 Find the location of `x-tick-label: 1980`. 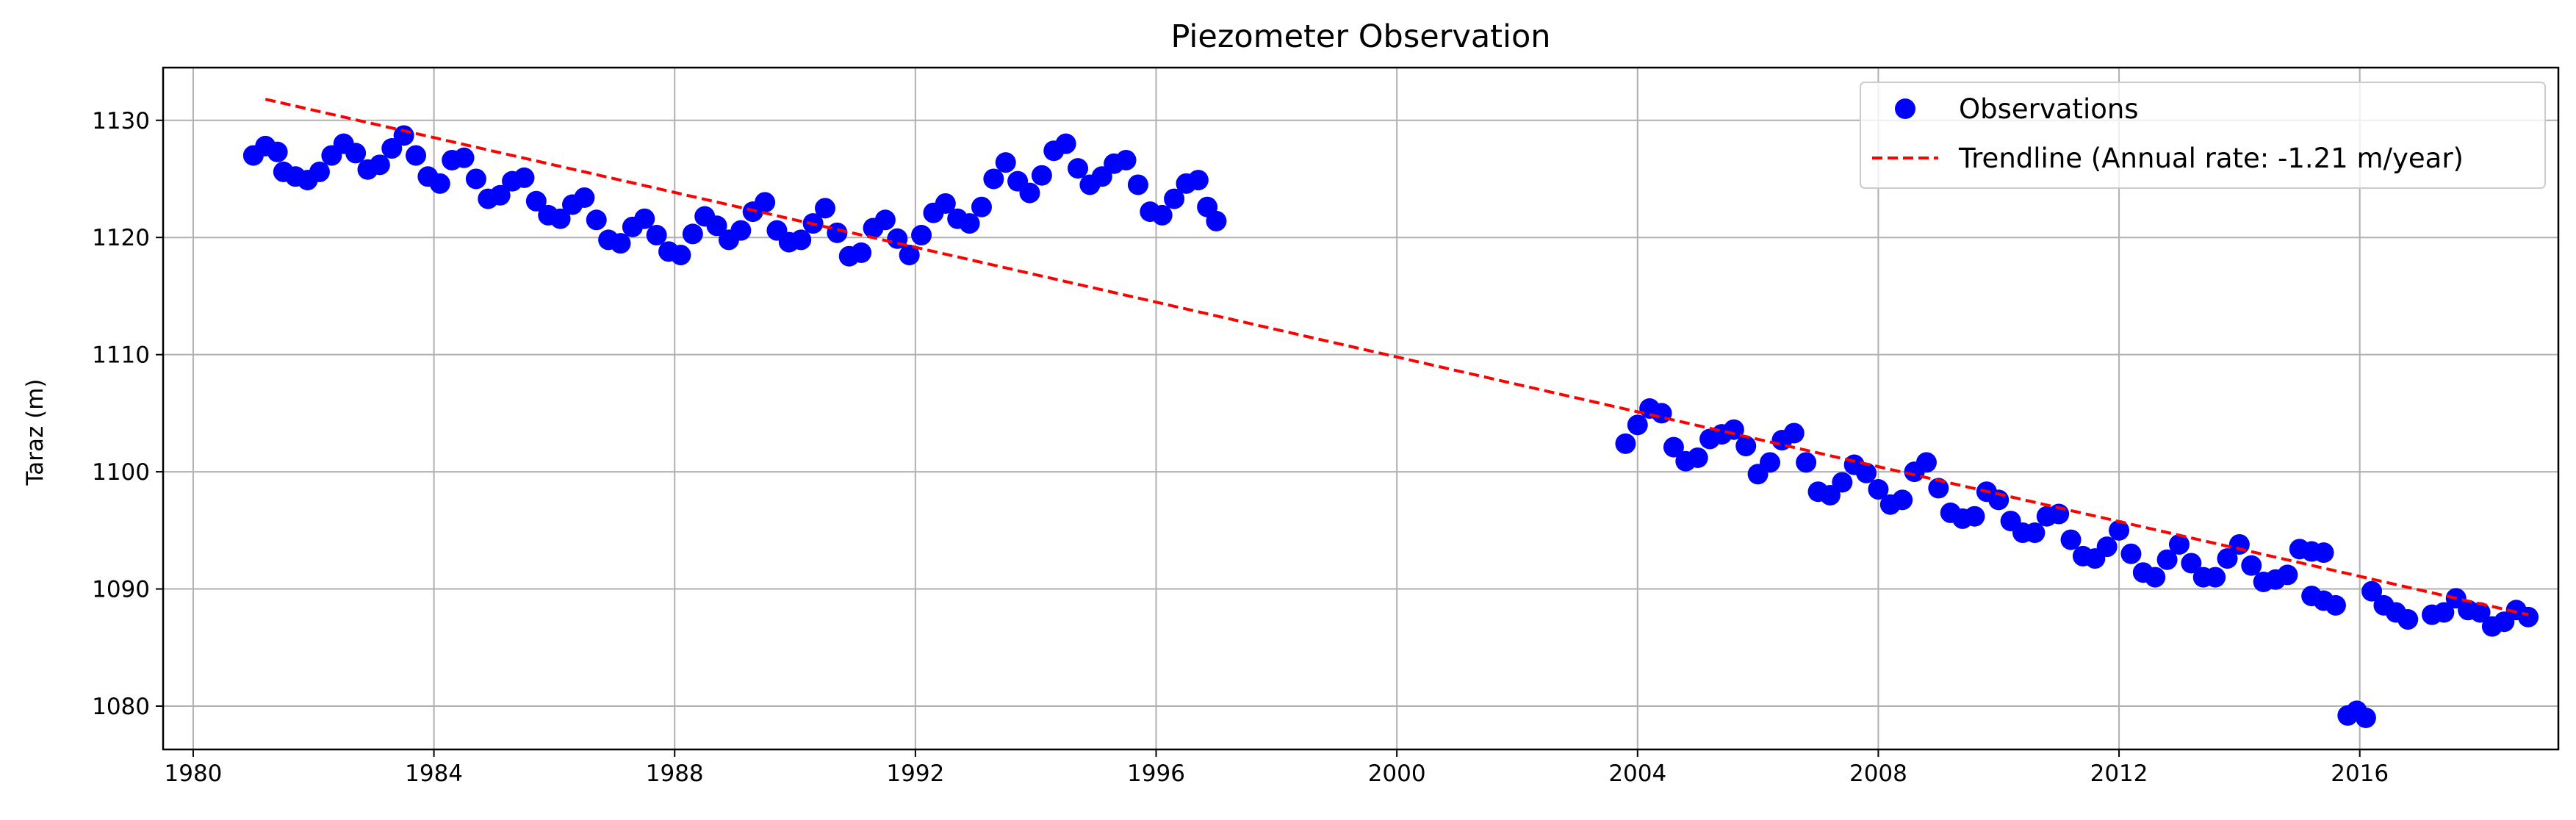

x-tick-label: 1980 is located at coordinates (194, 774).